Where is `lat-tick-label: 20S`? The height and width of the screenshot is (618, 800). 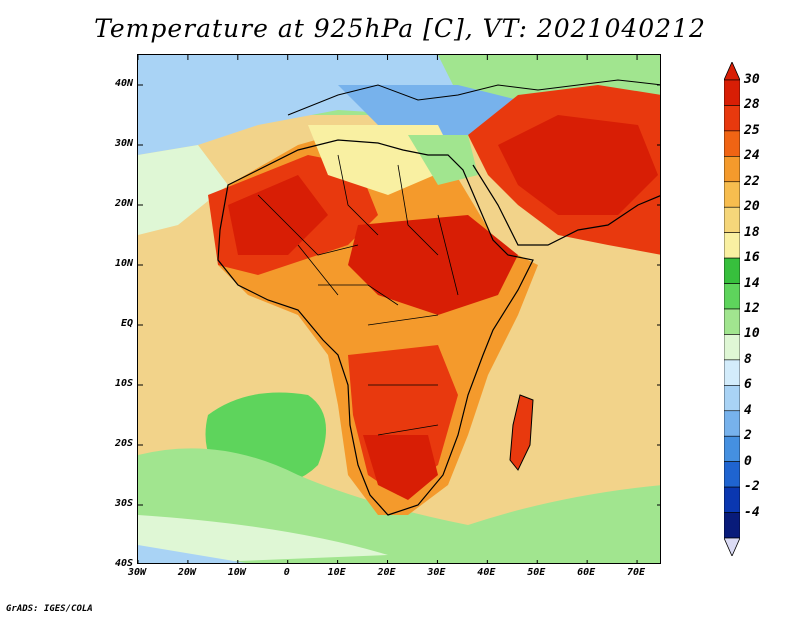 lat-tick-label: 20S is located at coordinates (123, 443).